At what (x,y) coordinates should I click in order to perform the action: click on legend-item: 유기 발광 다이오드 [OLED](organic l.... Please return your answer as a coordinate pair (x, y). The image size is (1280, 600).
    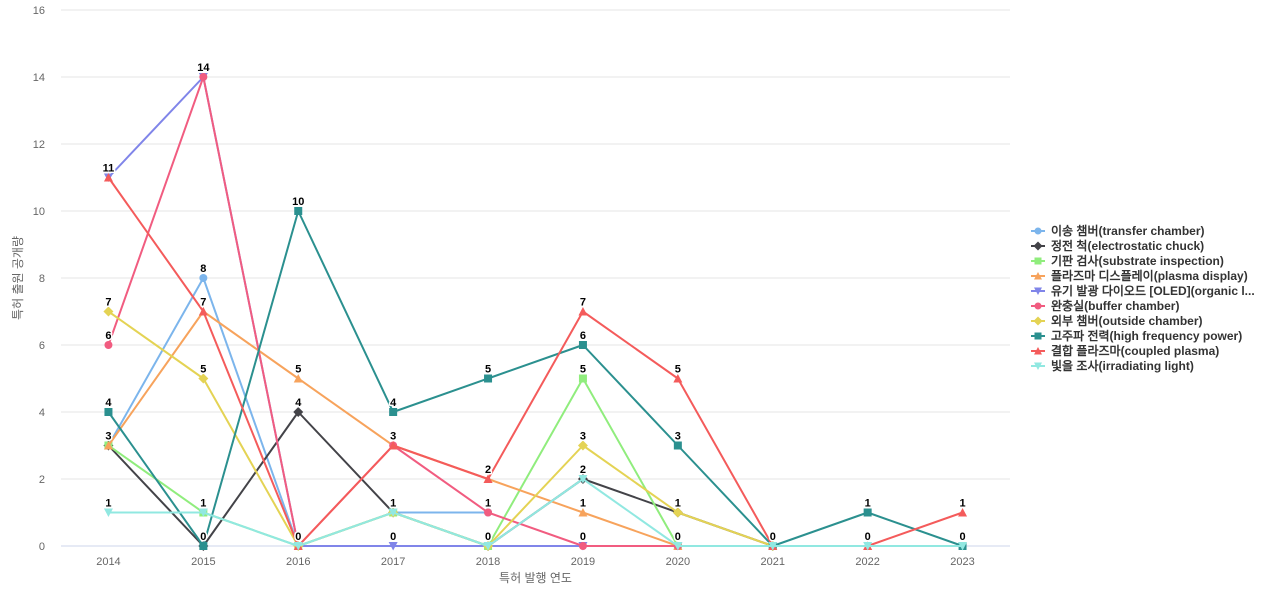
    Looking at the image, I should click on (1143, 290).